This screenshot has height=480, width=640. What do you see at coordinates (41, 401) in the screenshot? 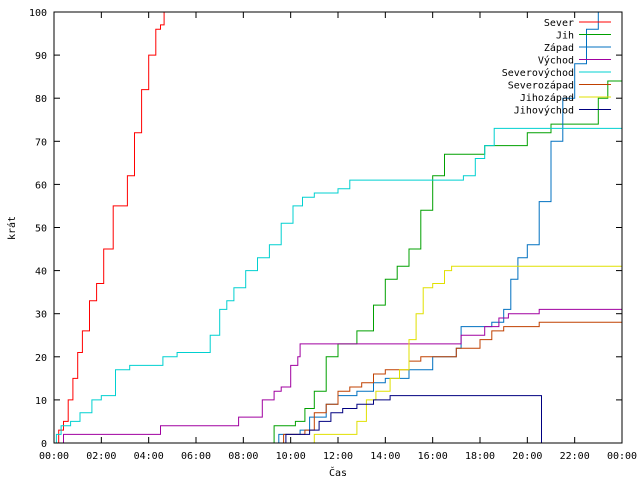
I see `y-tick-label: 10` at bounding box center [41, 401].